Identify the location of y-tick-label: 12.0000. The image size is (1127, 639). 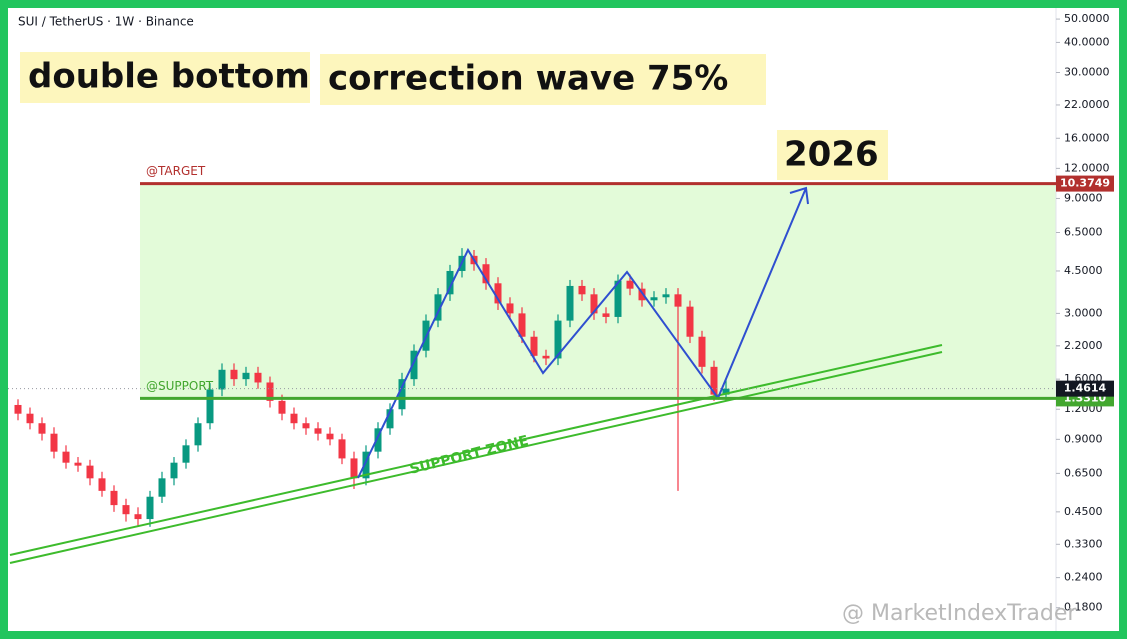
(1087, 167).